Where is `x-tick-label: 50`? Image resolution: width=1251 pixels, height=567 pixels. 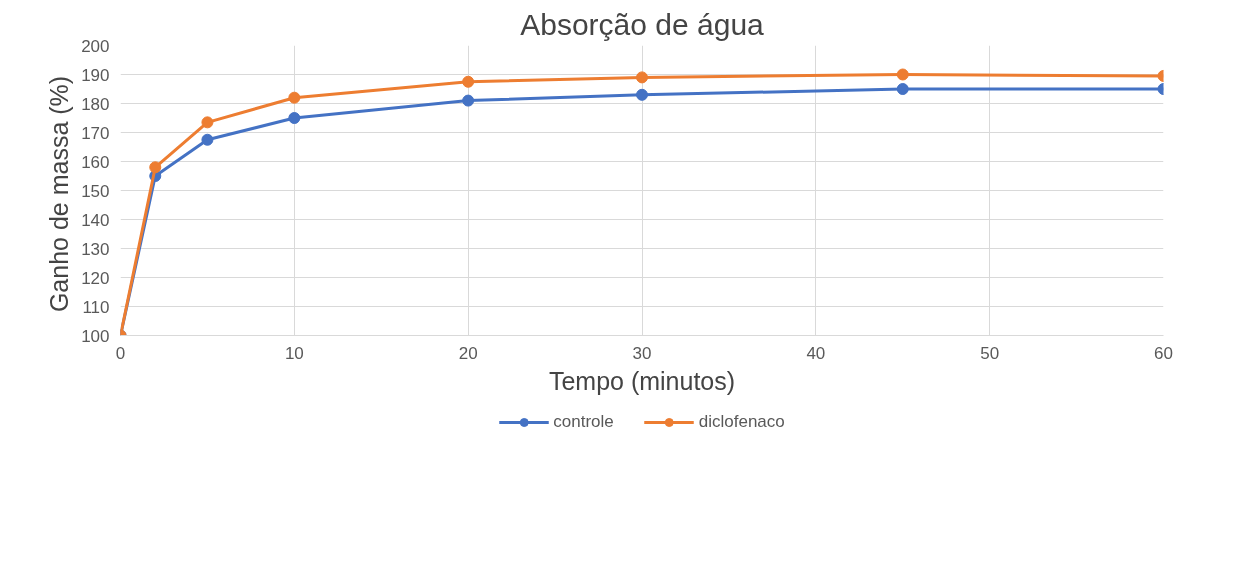 x-tick-label: 50 is located at coordinates (990, 353).